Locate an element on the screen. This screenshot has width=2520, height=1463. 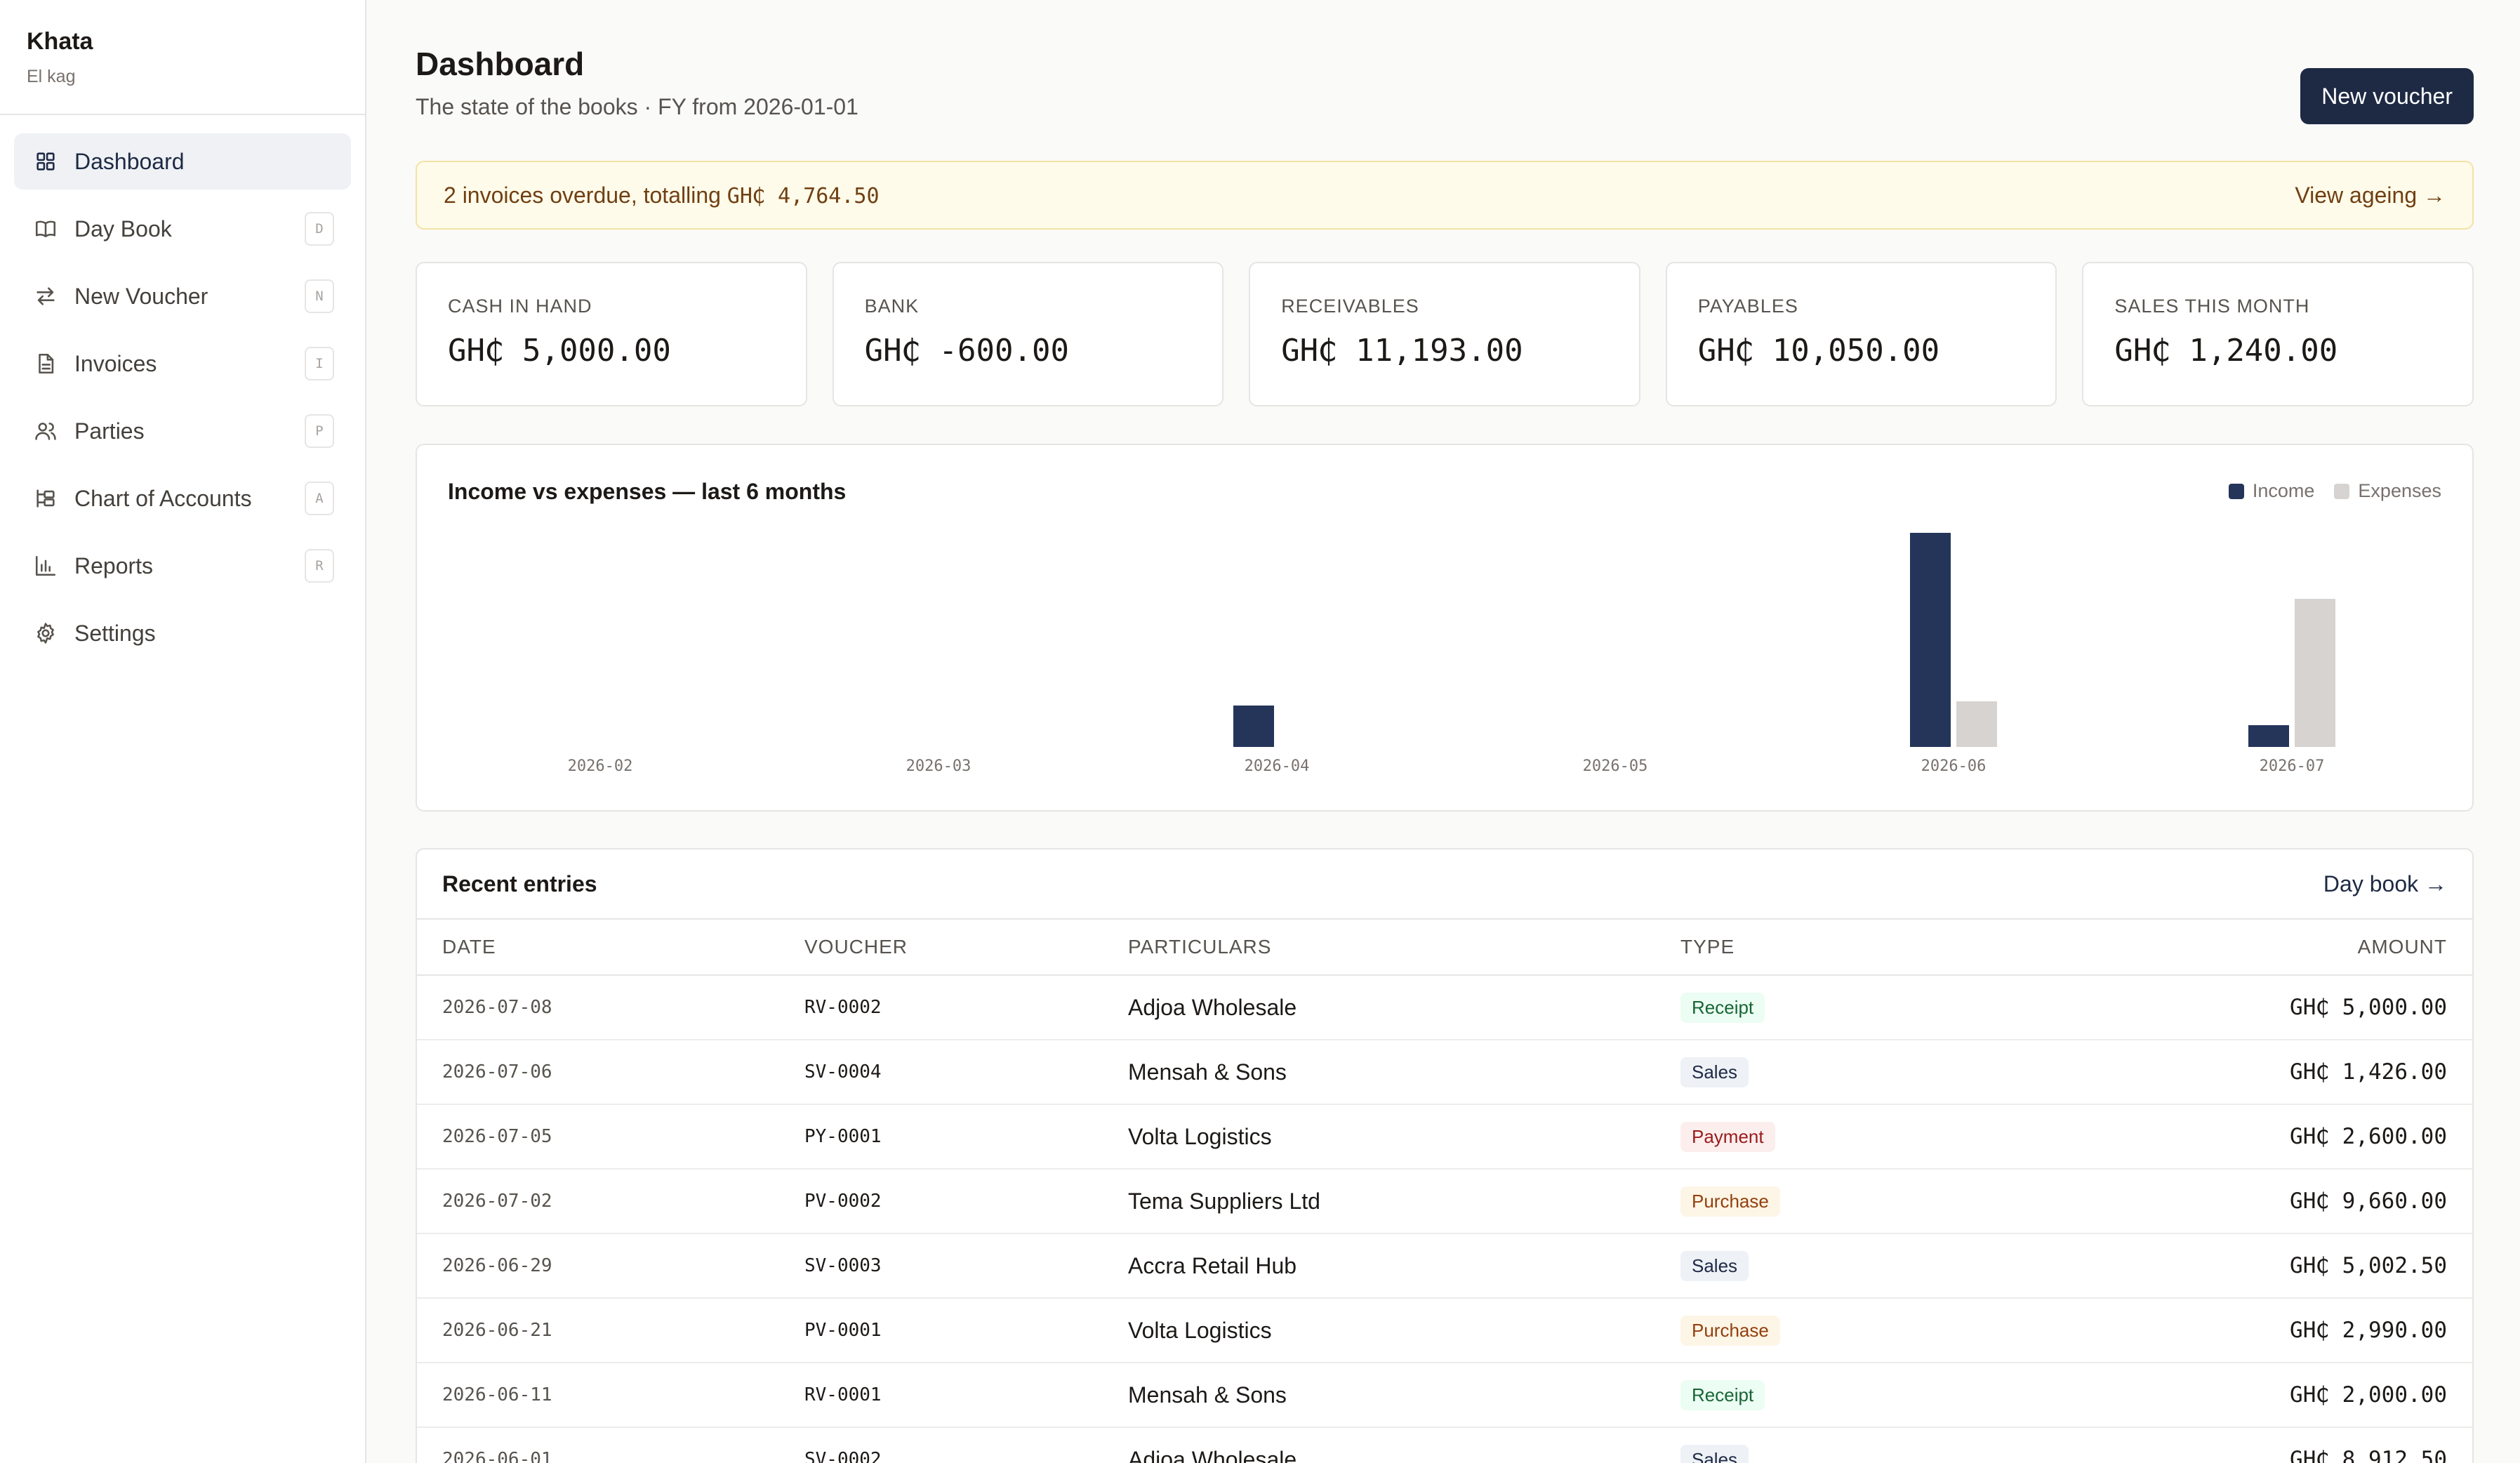
sidebar-item-parties: Parties P is located at coordinates (182, 431).